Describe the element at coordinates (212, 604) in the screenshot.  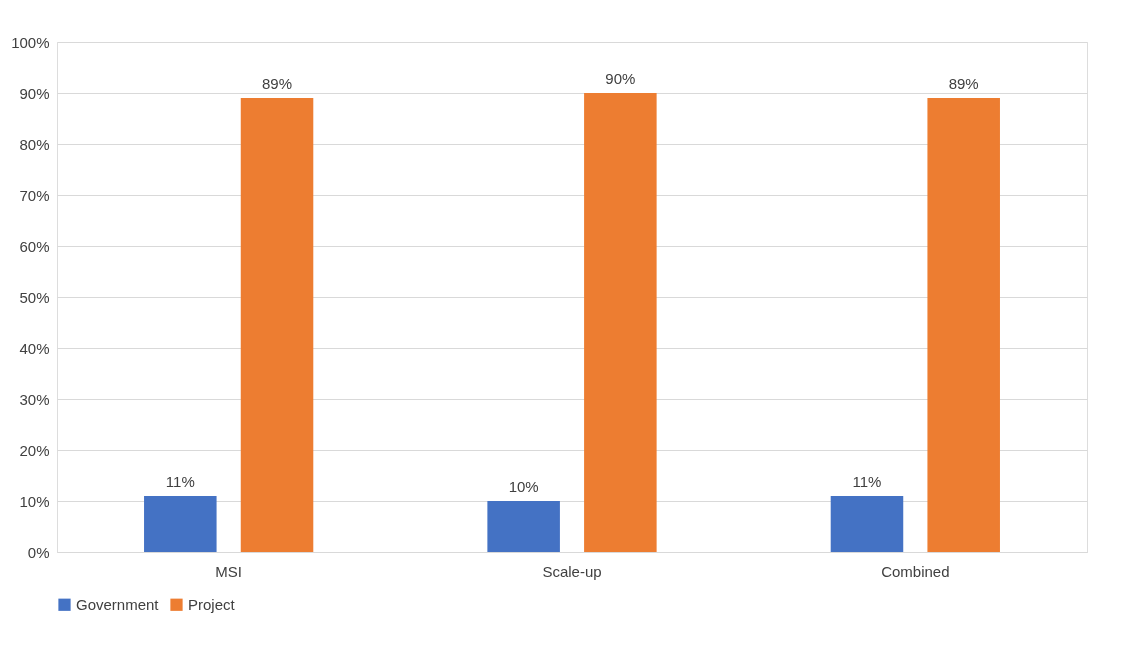
I see `legend-label: Project` at that location.